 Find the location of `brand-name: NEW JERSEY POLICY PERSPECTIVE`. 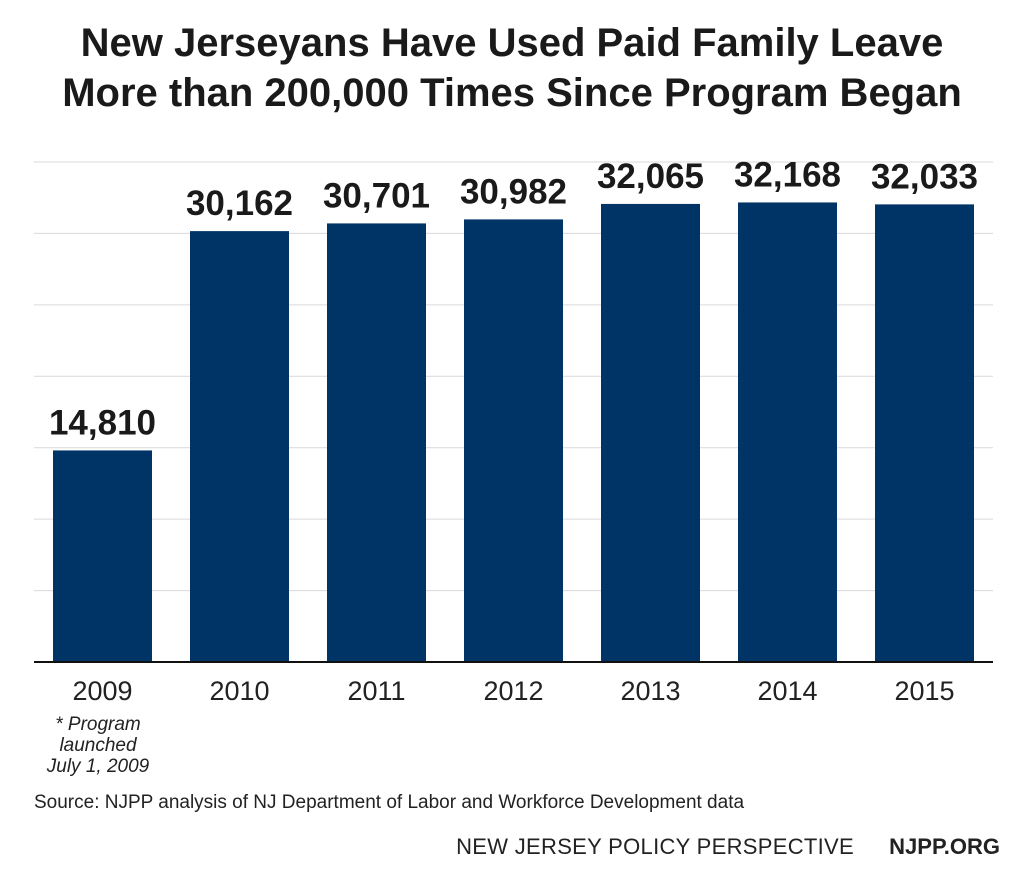

brand-name: NEW JERSEY POLICY PERSPECTIVE is located at coordinates (655, 846).